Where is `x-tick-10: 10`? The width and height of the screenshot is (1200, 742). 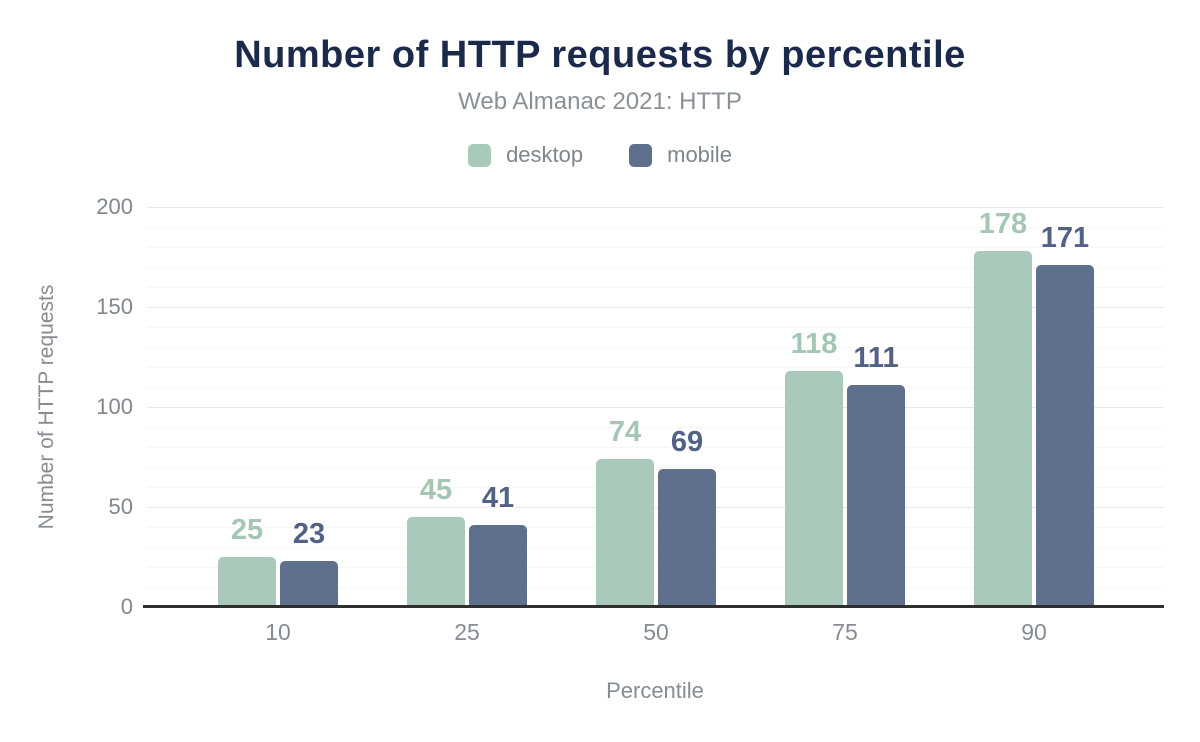
x-tick-10: 10 is located at coordinates (278, 632).